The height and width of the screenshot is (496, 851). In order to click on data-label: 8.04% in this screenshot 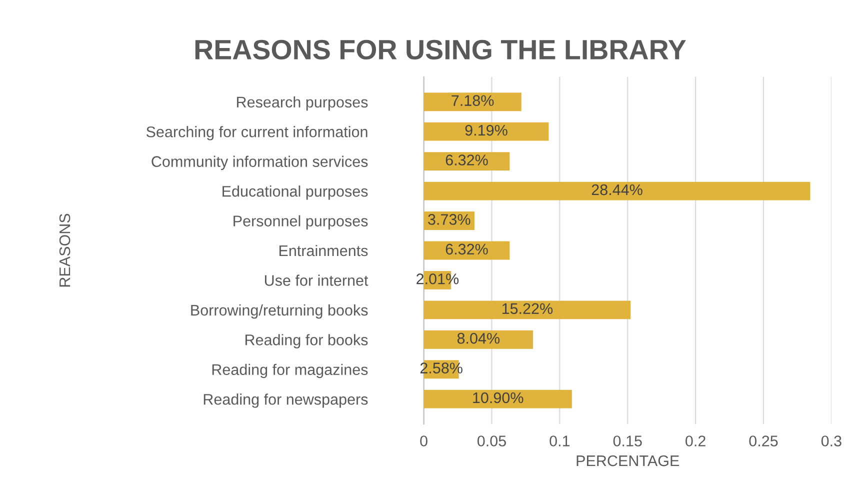, I will do `click(478, 338)`.